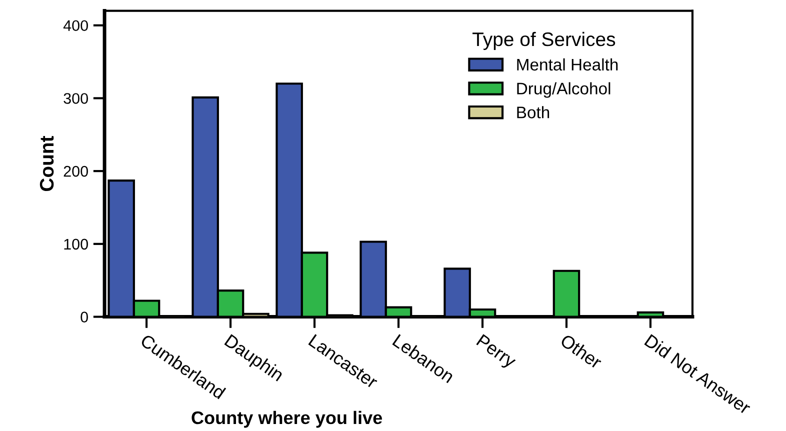 The image size is (786, 431). I want to click on y-axis-title: Count, so click(47, 164).